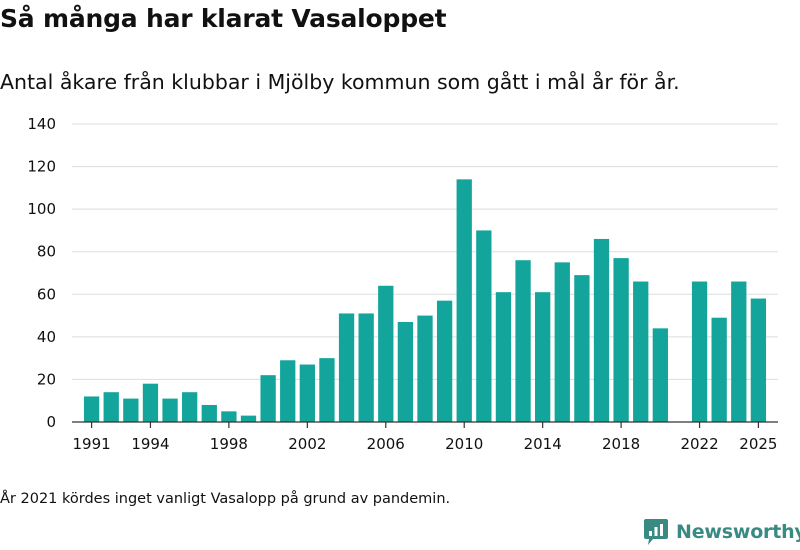  Describe the element at coordinates (111, 407) in the screenshot. I see `bar-1992` at that location.